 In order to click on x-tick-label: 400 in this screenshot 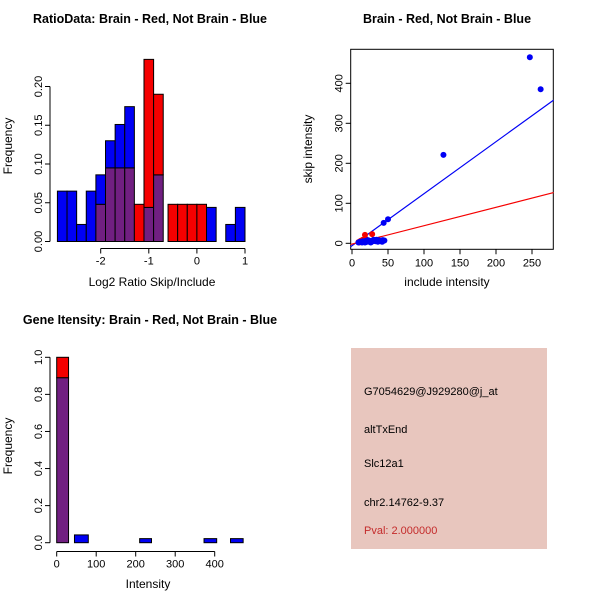, I will do `click(215, 565)`.